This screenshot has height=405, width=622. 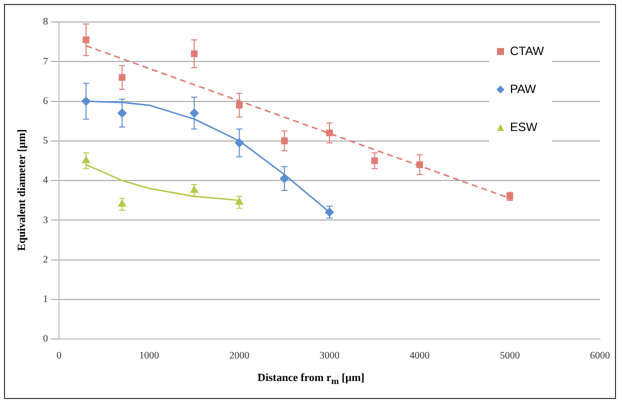 What do you see at coordinates (149, 356) in the screenshot?
I see `x-tick-label: 1000` at bounding box center [149, 356].